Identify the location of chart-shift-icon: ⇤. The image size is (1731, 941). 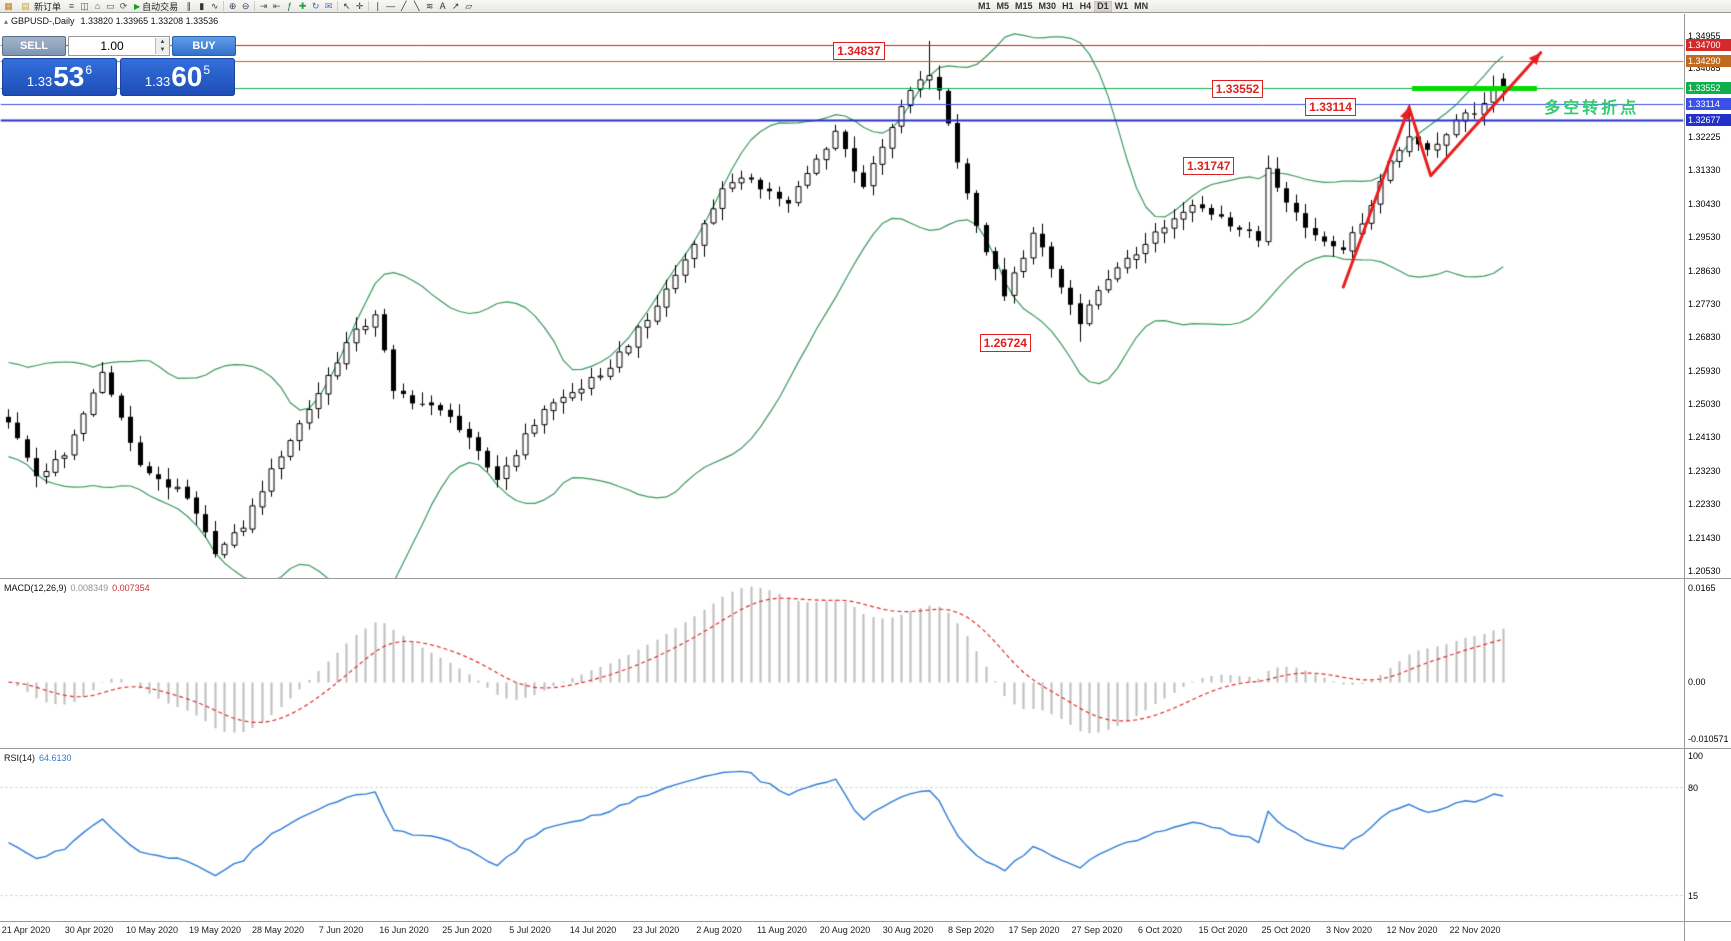
(276, 5).